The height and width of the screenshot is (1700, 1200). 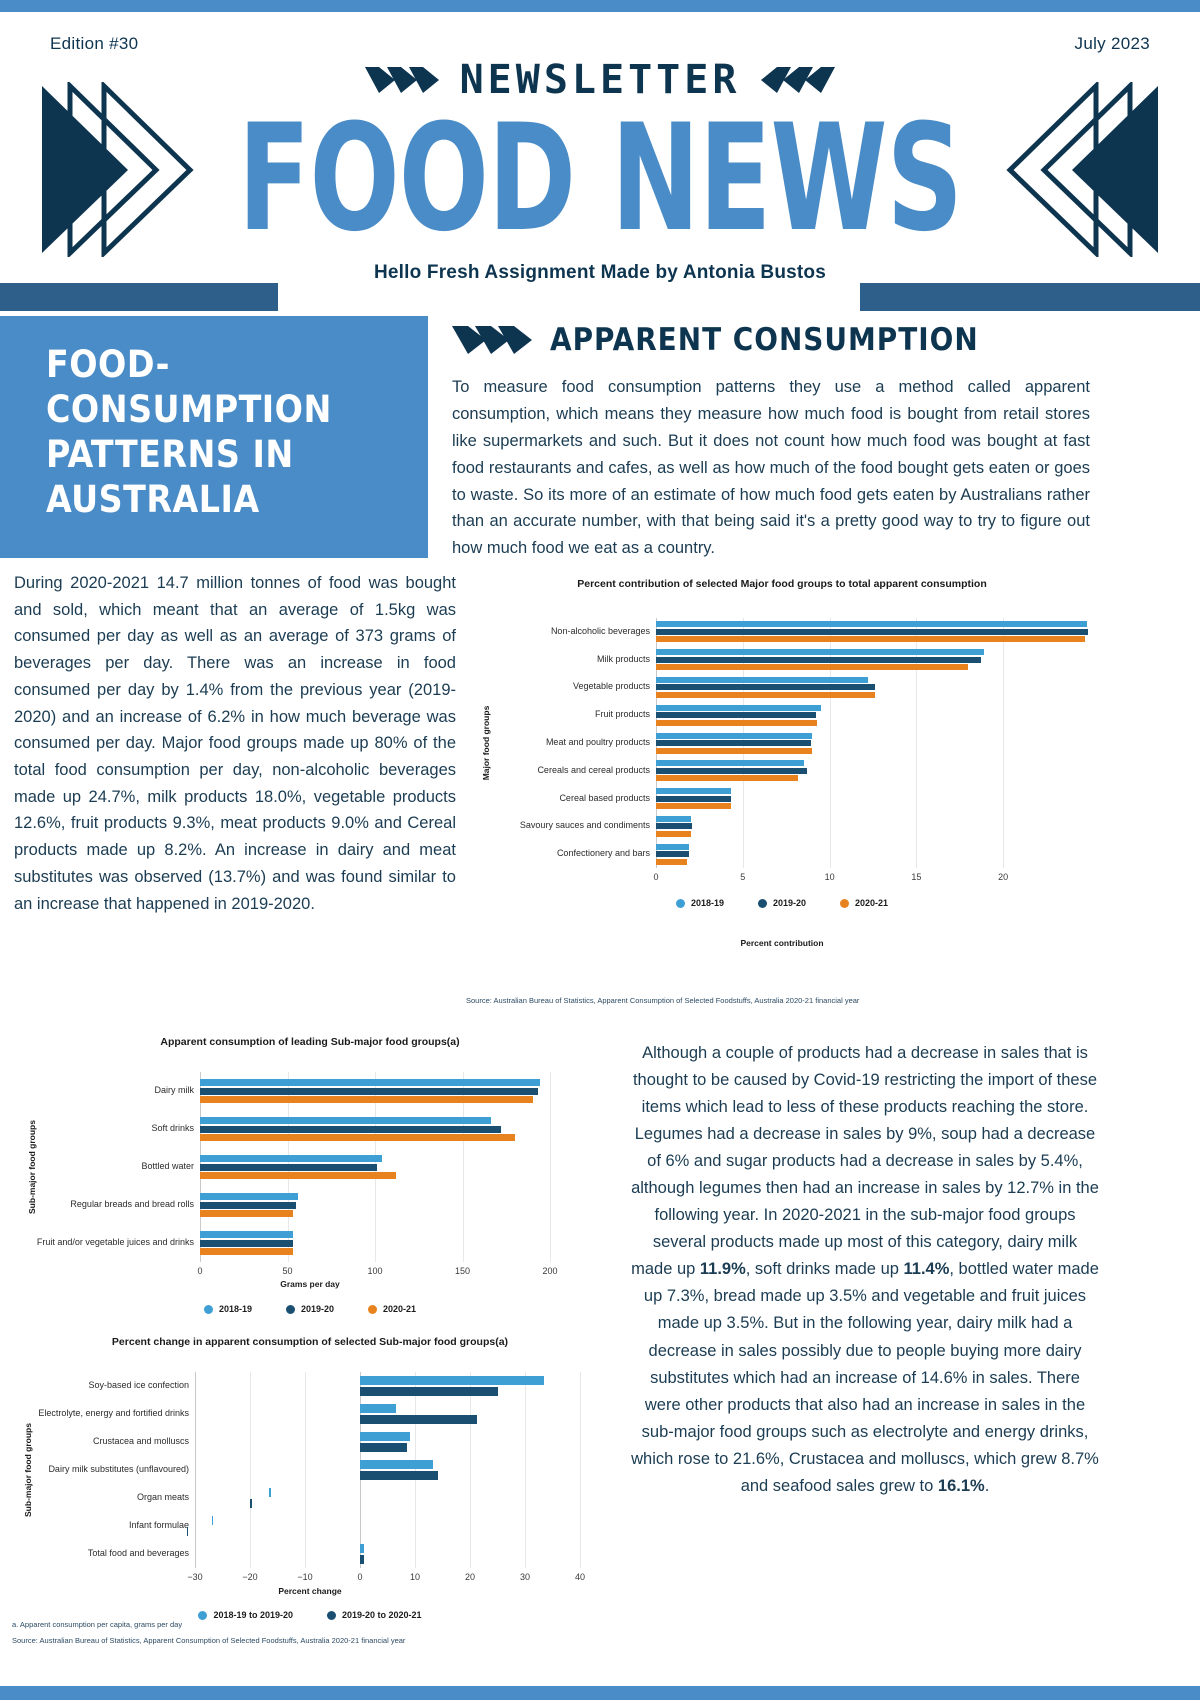 What do you see at coordinates (604, 797) in the screenshot?
I see `chart1-category-label: Cereal based products` at bounding box center [604, 797].